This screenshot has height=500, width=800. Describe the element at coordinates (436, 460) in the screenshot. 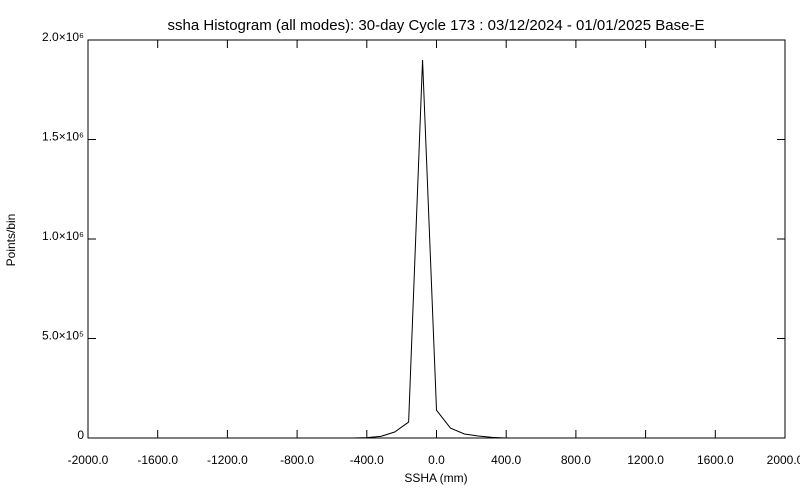

I see `x-tick-label: 0.0` at that location.